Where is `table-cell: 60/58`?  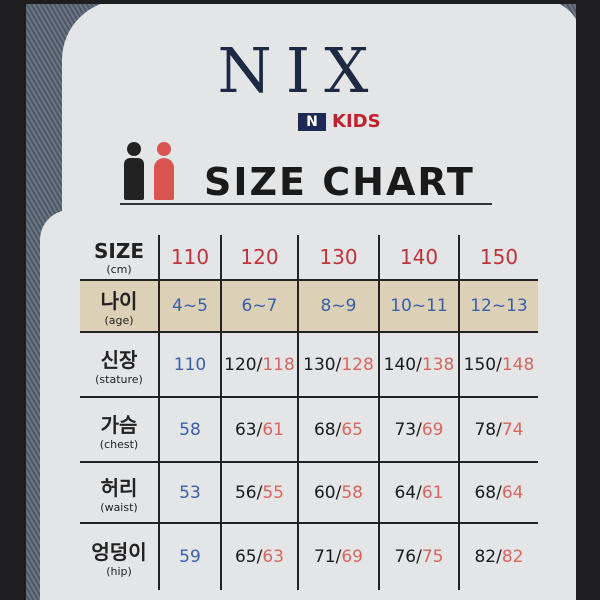
table-cell: 60/58 is located at coordinates (338, 492).